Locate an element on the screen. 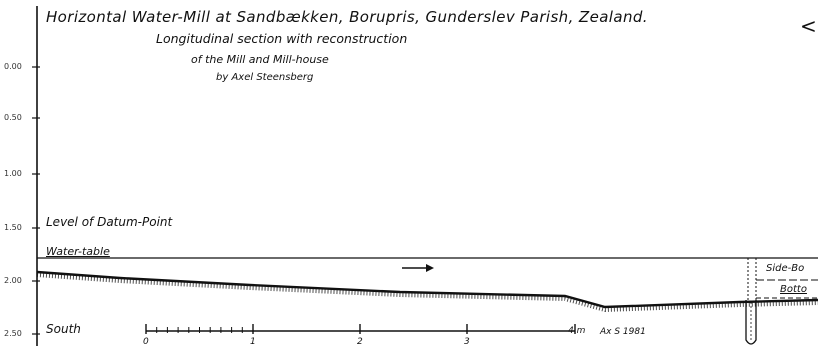  scale-bar-number: 4 m is located at coordinates (577, 331).